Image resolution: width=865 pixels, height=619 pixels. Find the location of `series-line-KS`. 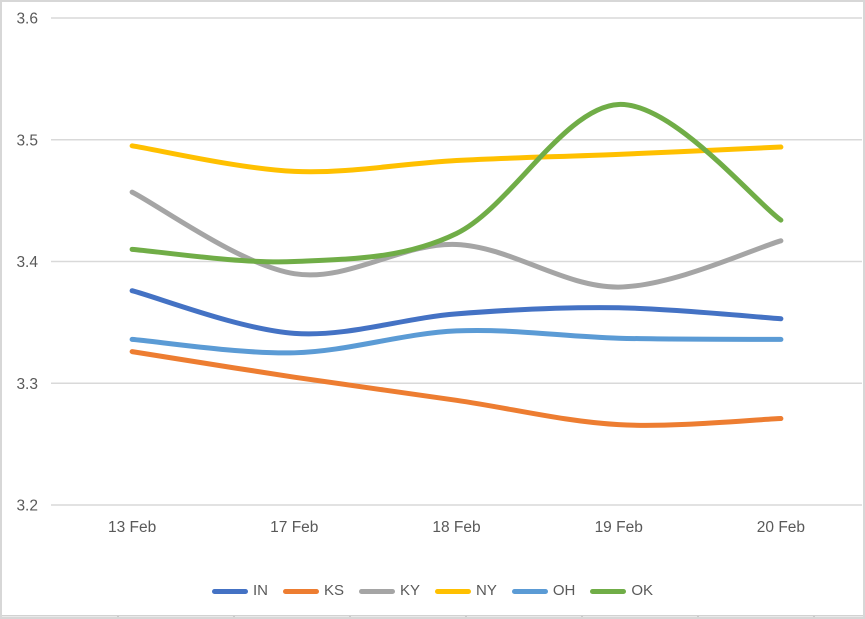

series-line-KS is located at coordinates (456, 388).